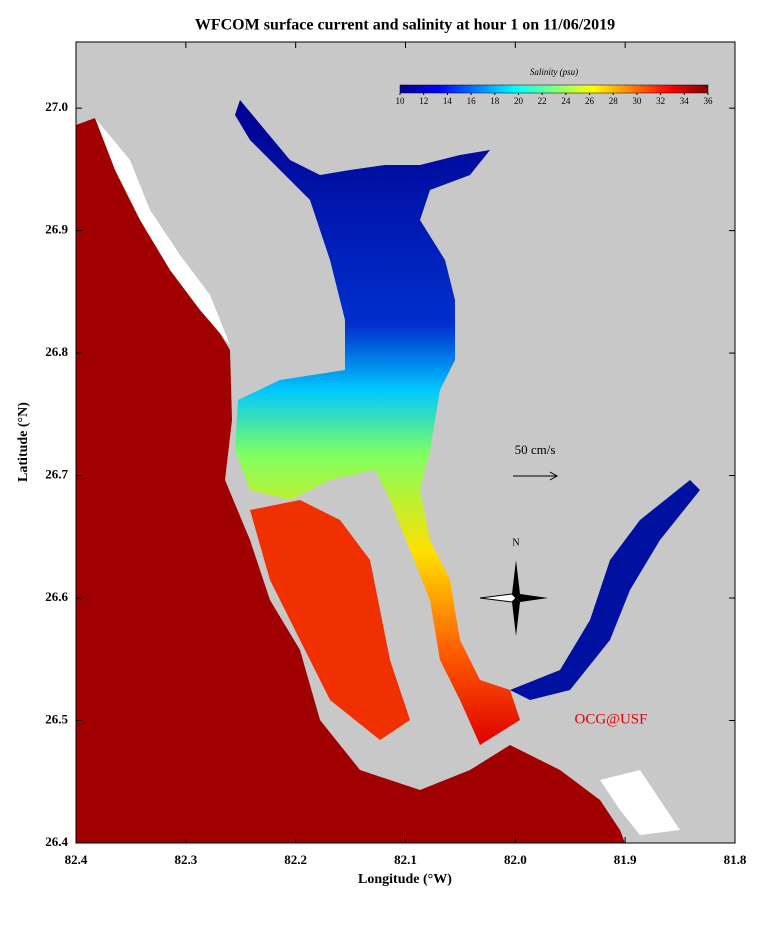  What do you see at coordinates (495, 101) in the screenshot?
I see `colorbar-tick-label: 18` at bounding box center [495, 101].